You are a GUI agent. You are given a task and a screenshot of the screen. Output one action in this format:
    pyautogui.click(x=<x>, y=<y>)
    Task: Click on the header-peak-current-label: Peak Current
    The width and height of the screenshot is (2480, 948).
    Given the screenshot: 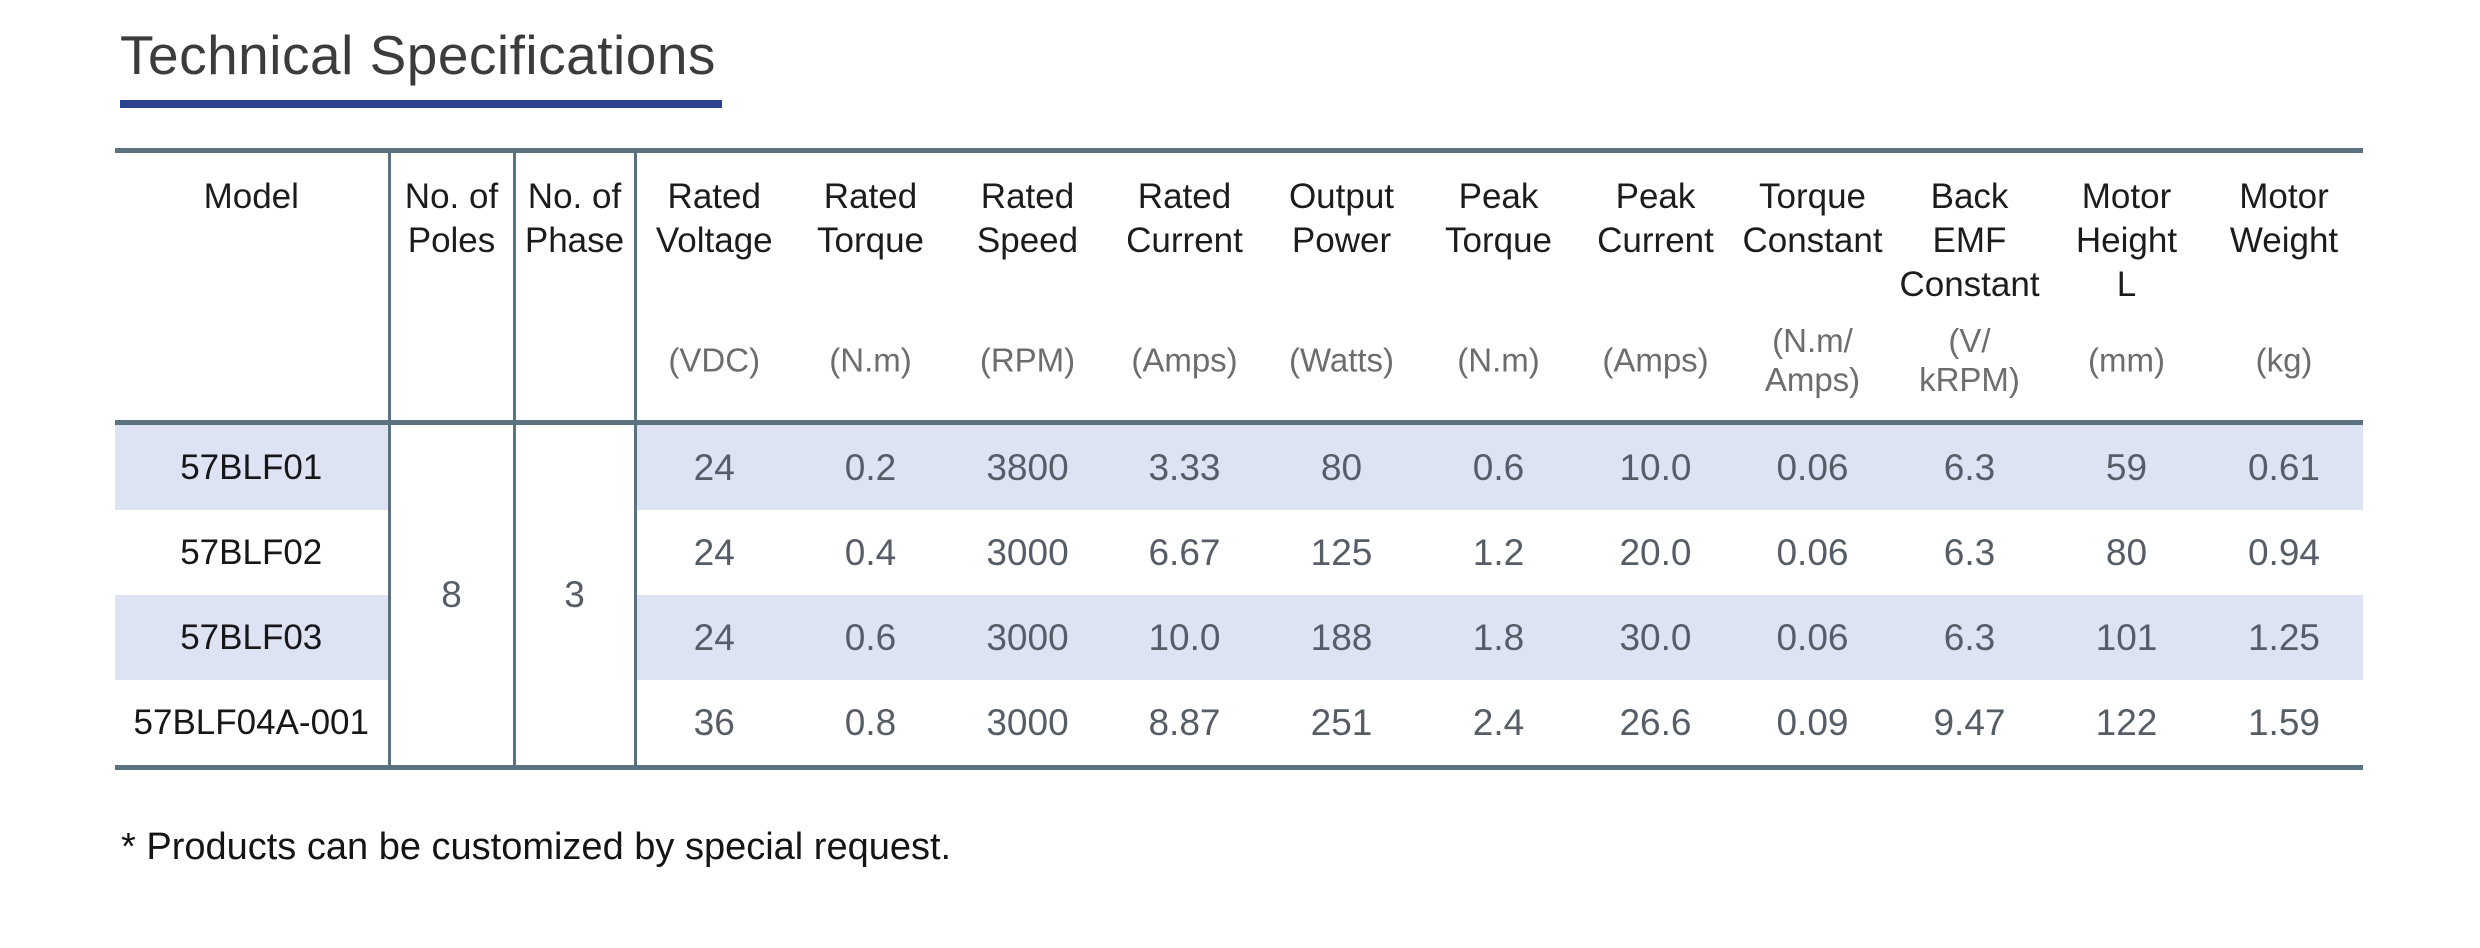 What is the action you would take?
    pyautogui.click(x=1655, y=218)
    